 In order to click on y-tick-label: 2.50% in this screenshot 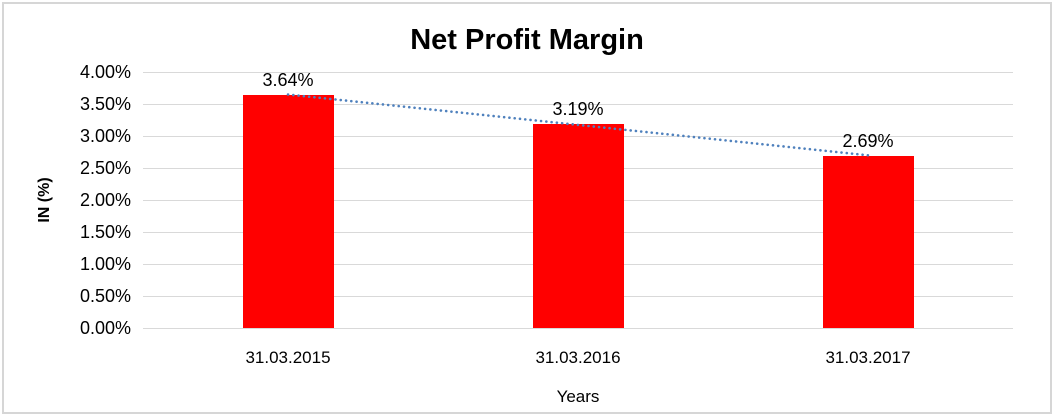, I will do `click(105, 168)`.